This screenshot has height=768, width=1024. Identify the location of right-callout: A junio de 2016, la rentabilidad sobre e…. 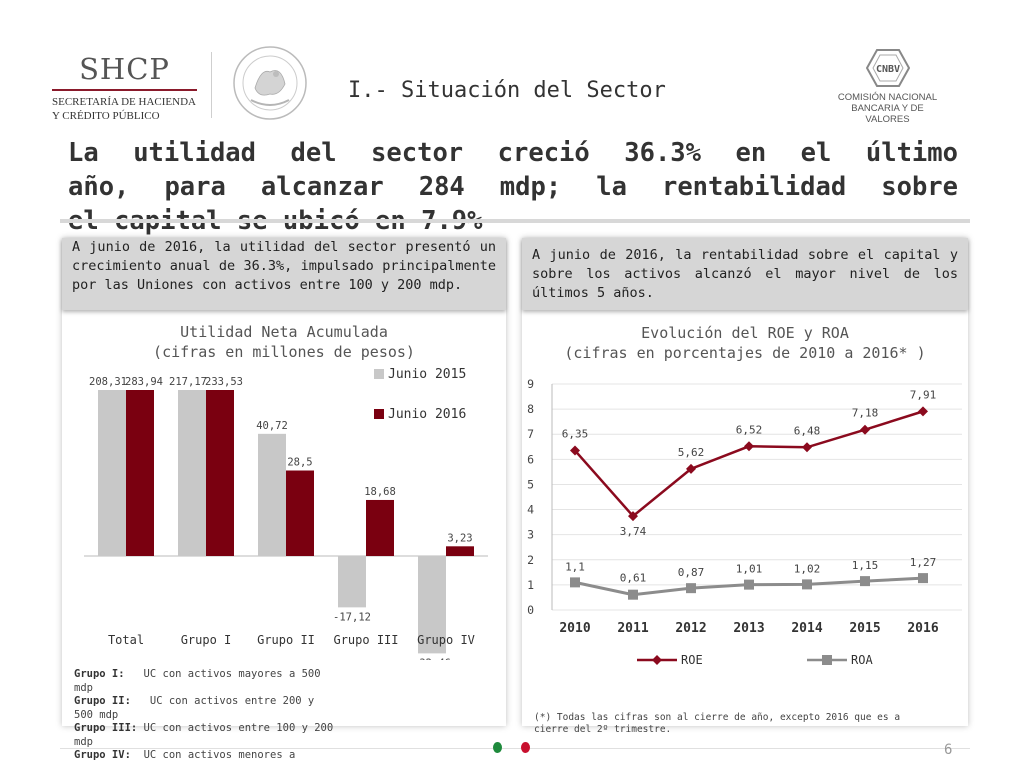
(745, 274).